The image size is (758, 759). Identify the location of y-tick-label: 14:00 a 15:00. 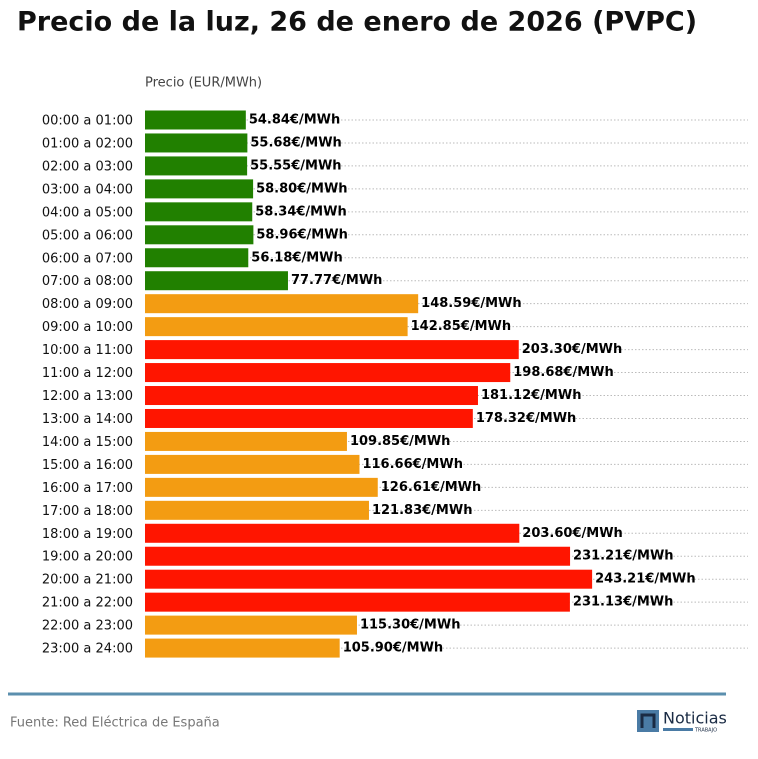
(87, 442).